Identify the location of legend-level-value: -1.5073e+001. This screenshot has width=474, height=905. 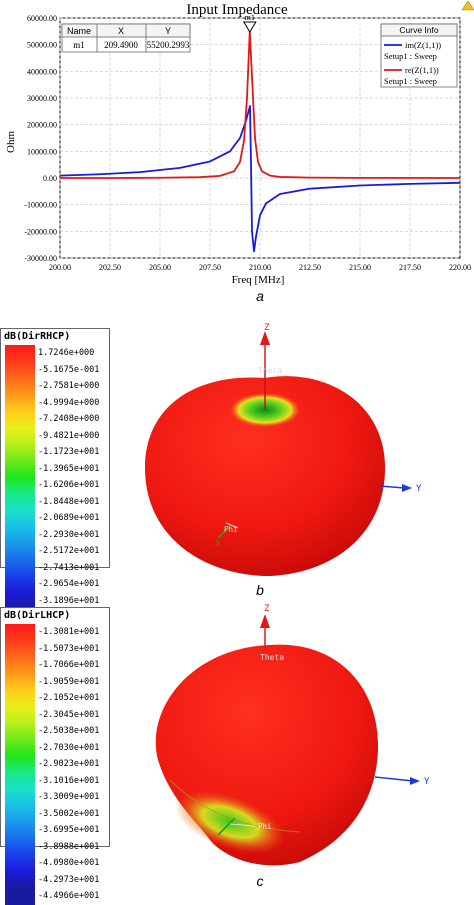
(69, 648).